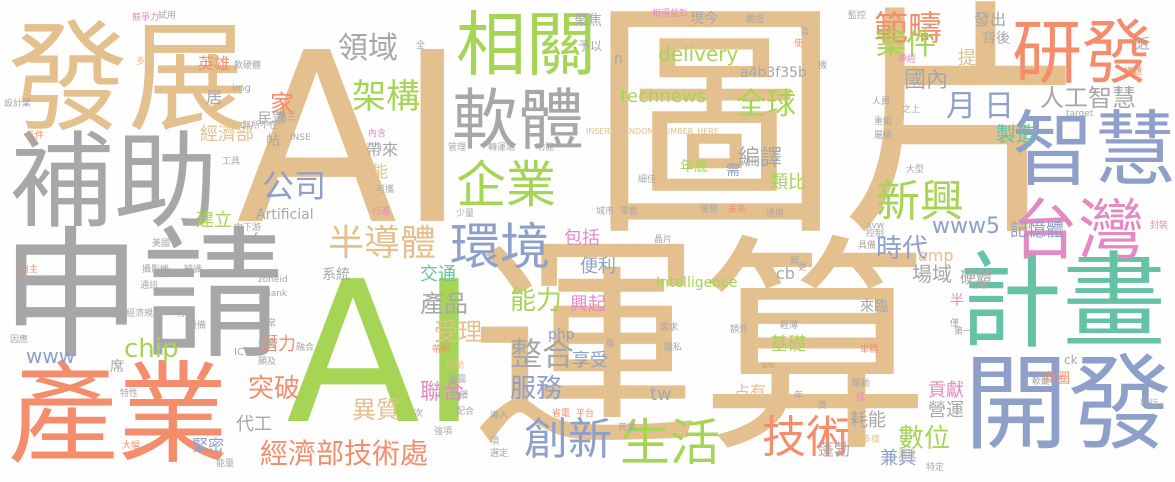 The image size is (1175, 482). What do you see at coordinates (1062, 302) in the screenshot?
I see `cloud-word: 計畫` at bounding box center [1062, 302].